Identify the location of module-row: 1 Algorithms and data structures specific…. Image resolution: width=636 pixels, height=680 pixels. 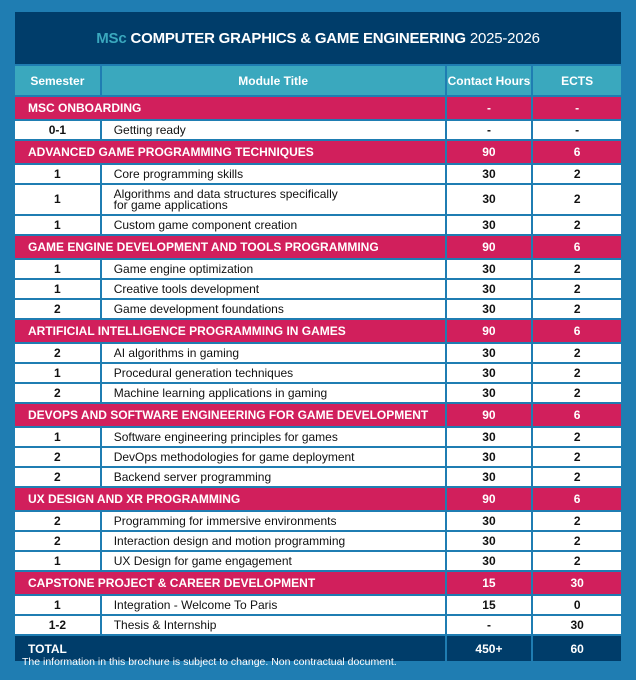
(318, 199).